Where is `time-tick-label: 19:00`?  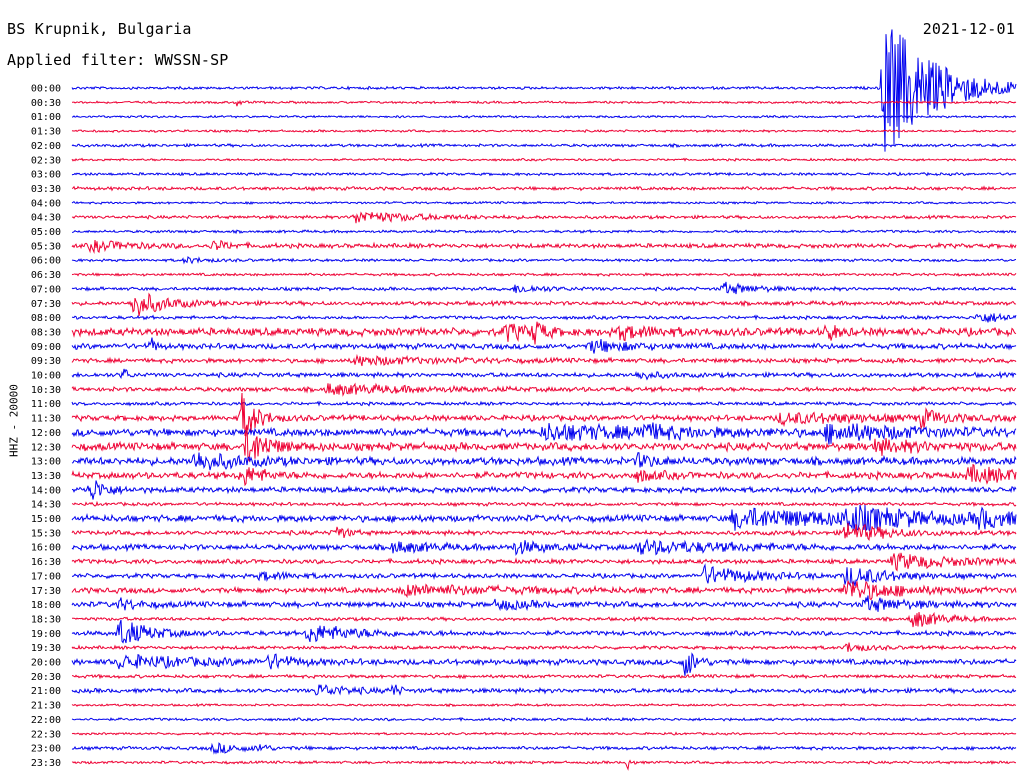
time-tick-label: 19:00 is located at coordinates (46, 634).